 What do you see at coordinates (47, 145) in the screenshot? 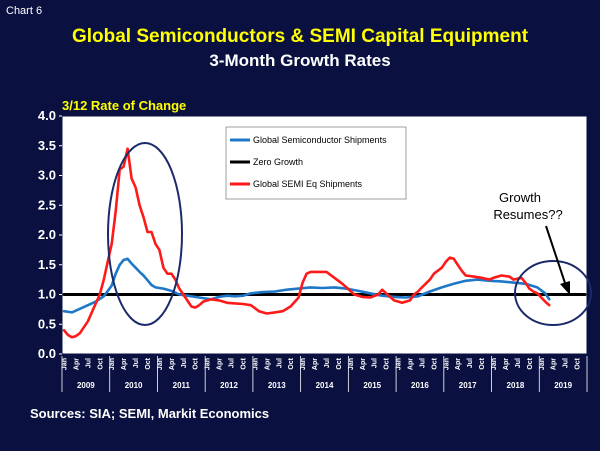
I see `y-tick-label: 3.5` at bounding box center [47, 145].